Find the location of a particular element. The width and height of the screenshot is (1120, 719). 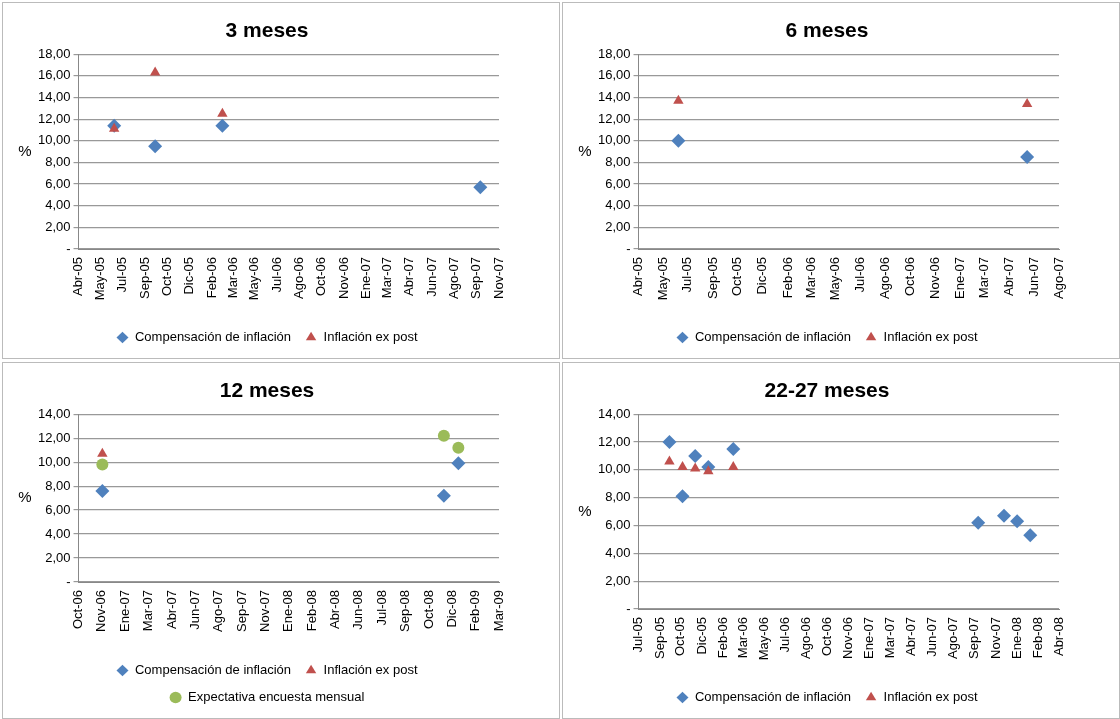

x-tick-label: Sep-08 is located at coordinates (405, 611).